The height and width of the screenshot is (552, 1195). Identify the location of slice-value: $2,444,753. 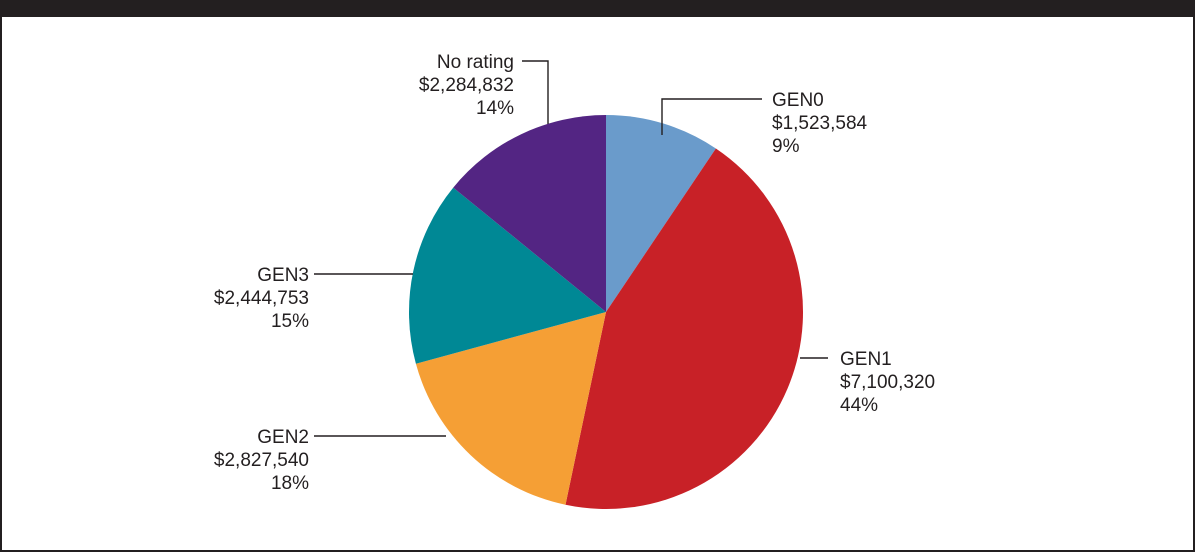
(261, 298).